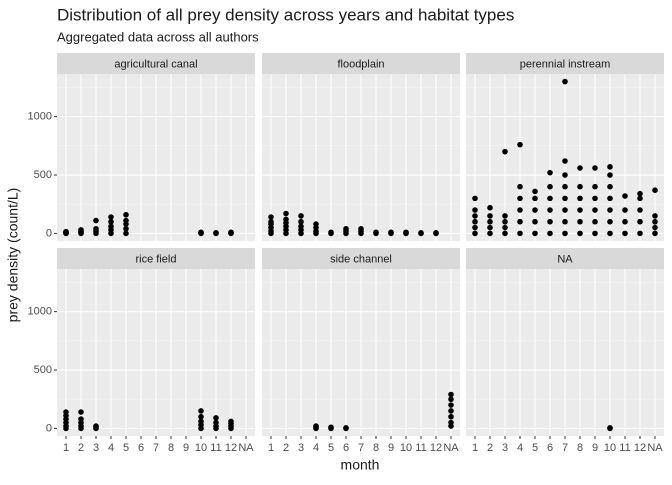  What do you see at coordinates (13, 255) in the screenshot?
I see `y-axis-label: prey density (count/L)` at bounding box center [13, 255].